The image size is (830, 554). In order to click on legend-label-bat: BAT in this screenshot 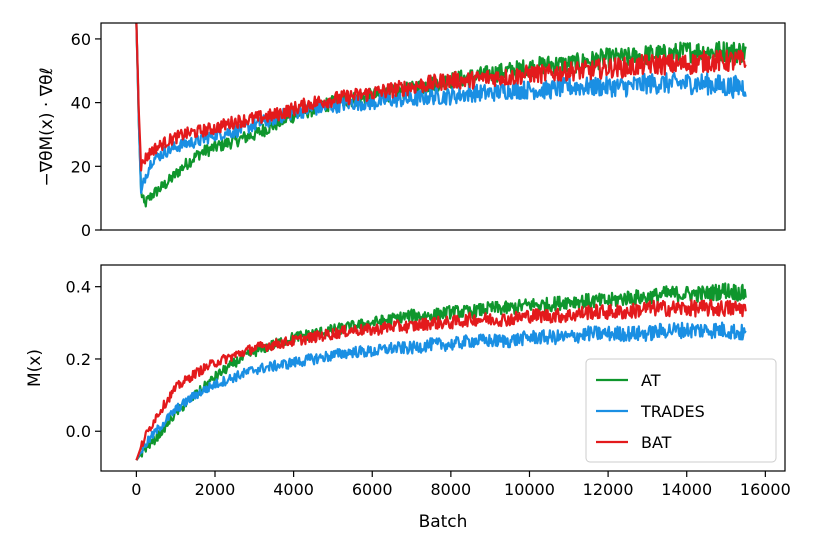, I will do `click(656, 442)`.